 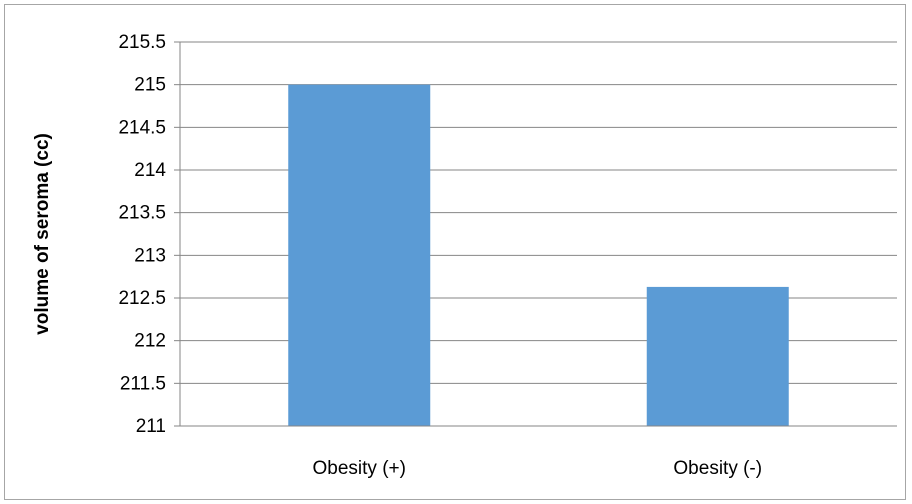 I want to click on y-tick-label: 212.5, so click(x=142, y=298).